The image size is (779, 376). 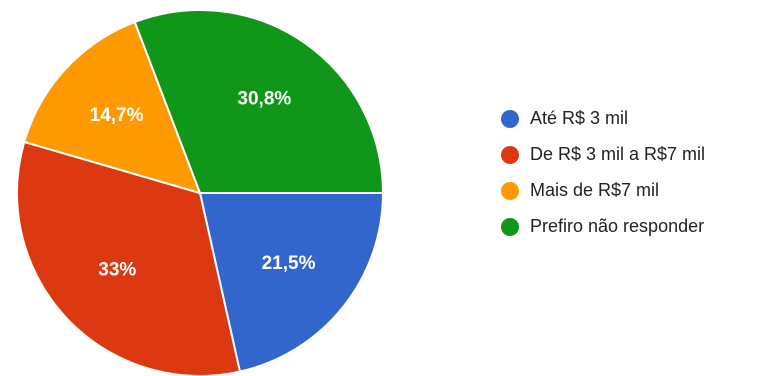 I want to click on legend-label-2: De R$ 3 mil a R$7 mil, so click(x=617, y=154).